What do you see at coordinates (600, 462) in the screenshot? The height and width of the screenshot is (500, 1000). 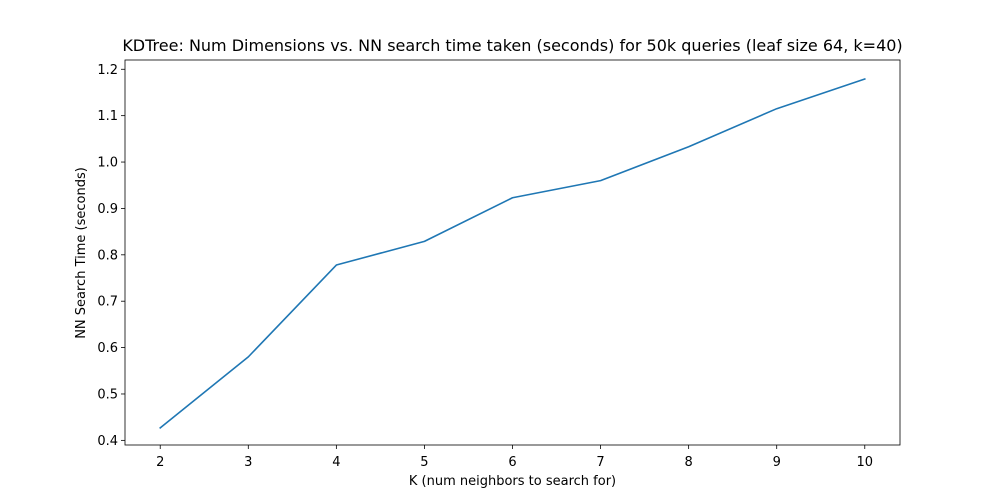 I see `x-tick-label: 7` at bounding box center [600, 462].